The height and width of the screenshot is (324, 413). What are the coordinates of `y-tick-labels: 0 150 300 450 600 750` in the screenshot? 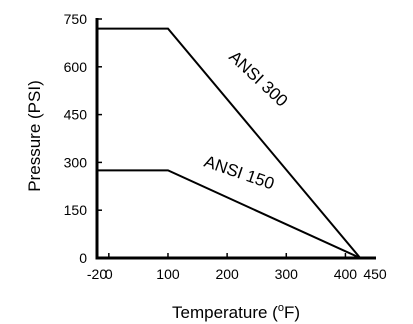 It's located at (83, 138).